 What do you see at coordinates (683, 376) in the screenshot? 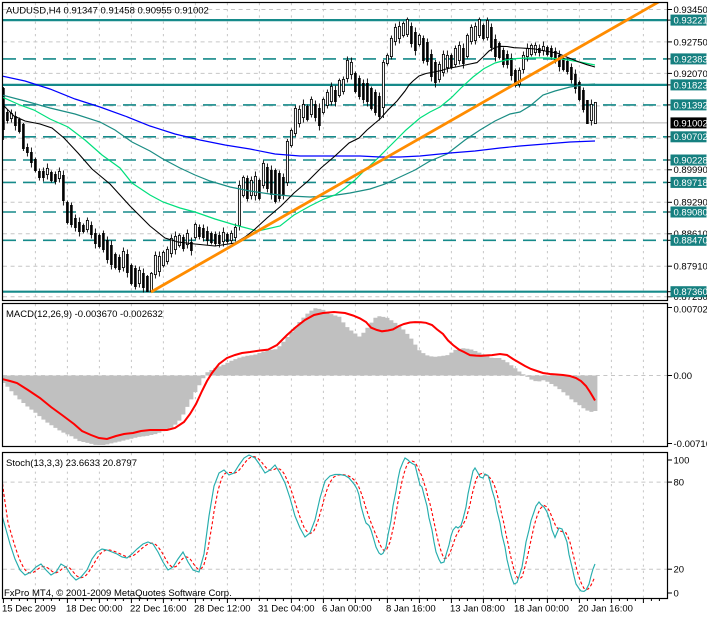
I see `svg-text: 0.00` at bounding box center [683, 376].